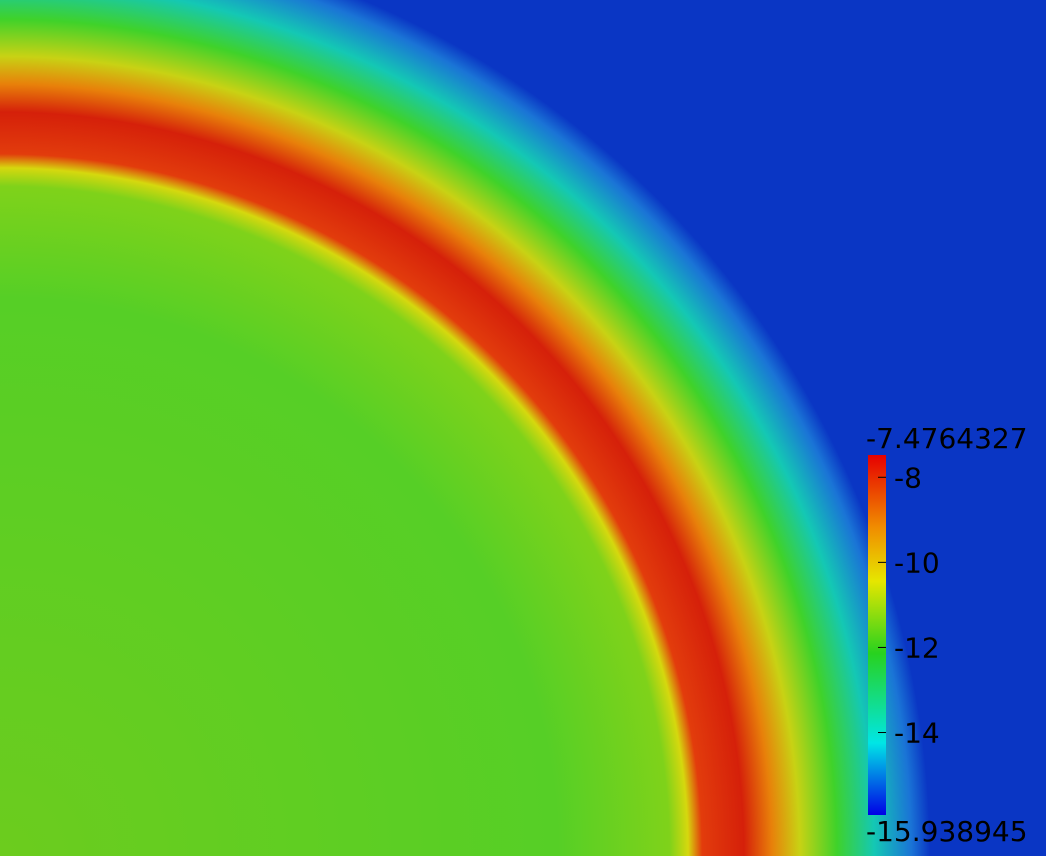 The width and height of the screenshot is (1046, 856). What do you see at coordinates (917, 647) in the screenshot?
I see `color-bar-tick-label: -12` at bounding box center [917, 647].